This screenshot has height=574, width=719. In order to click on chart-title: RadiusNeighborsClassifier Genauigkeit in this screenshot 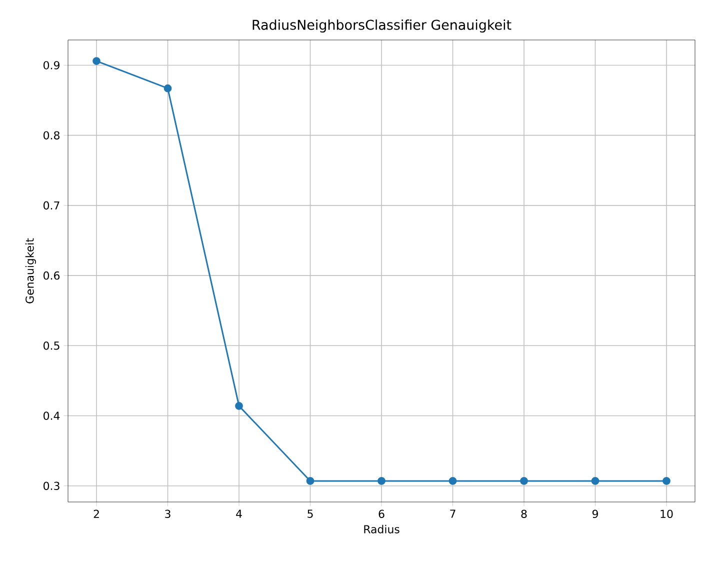, I will do `click(382, 25)`.